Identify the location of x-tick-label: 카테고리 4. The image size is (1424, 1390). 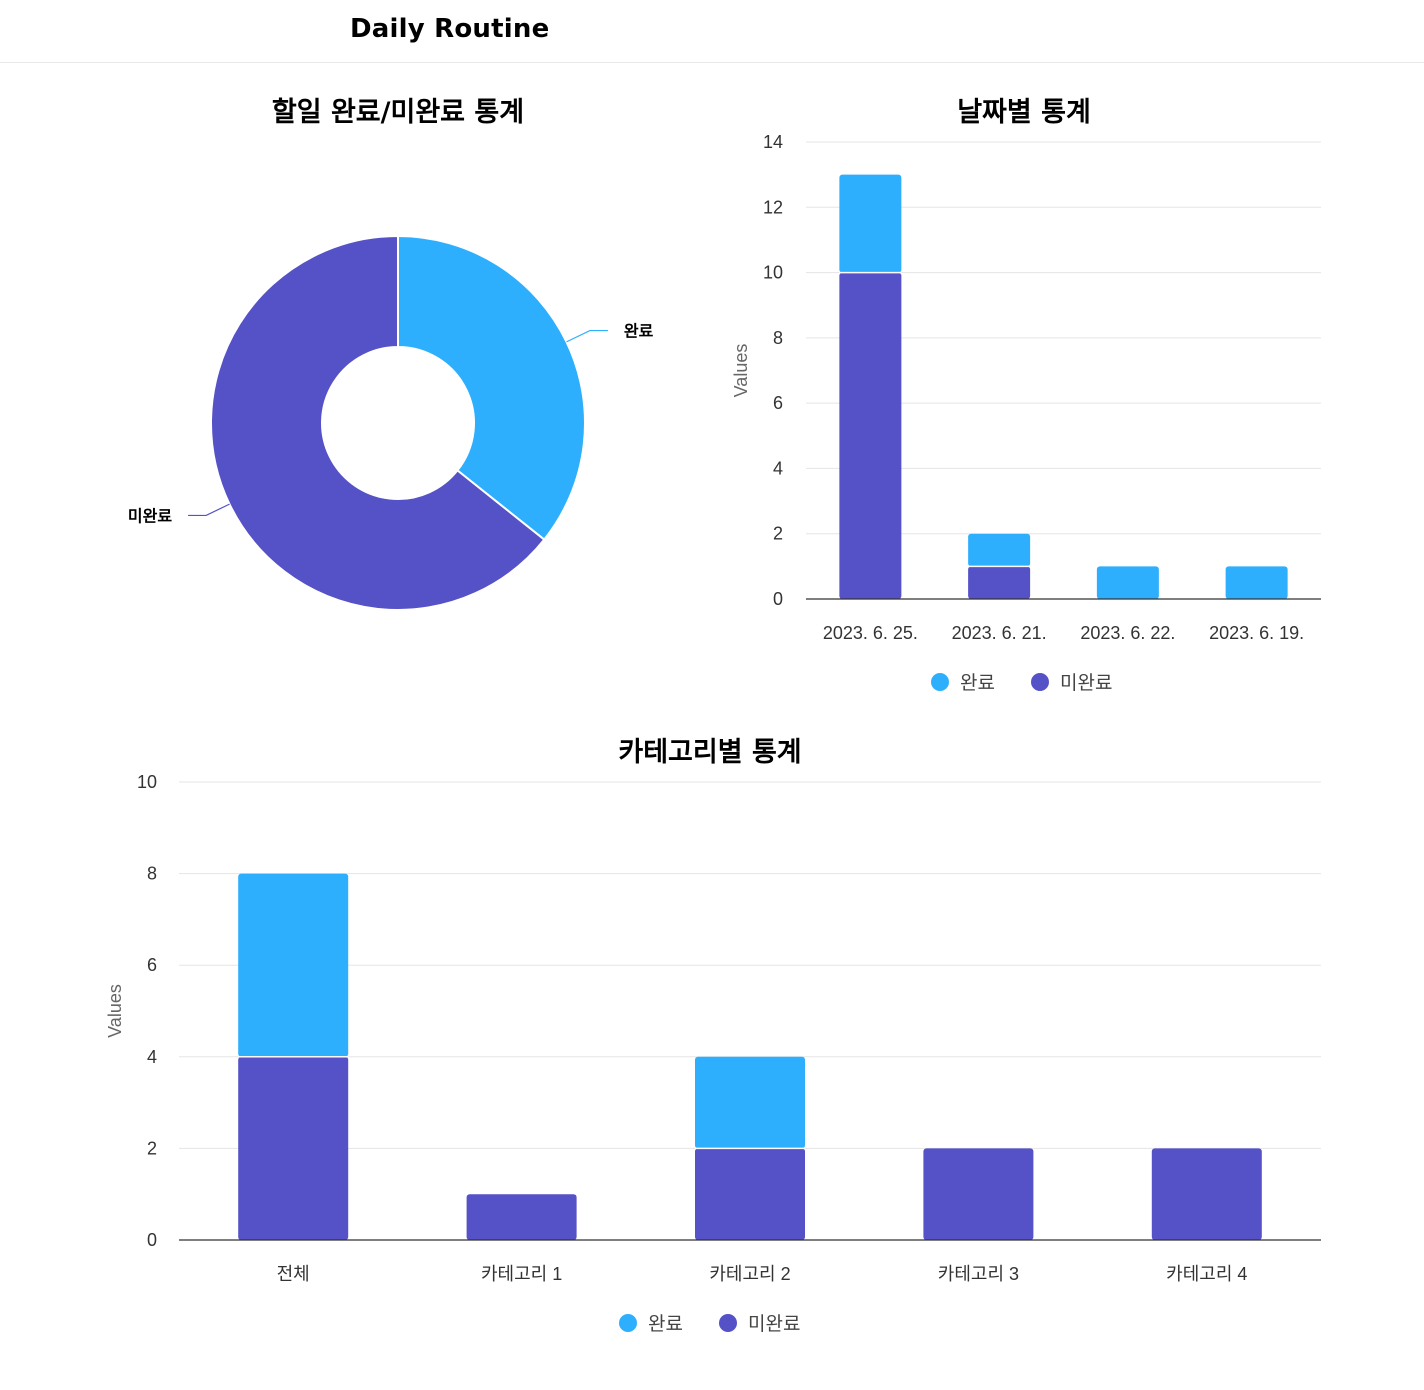
(1206, 1274).